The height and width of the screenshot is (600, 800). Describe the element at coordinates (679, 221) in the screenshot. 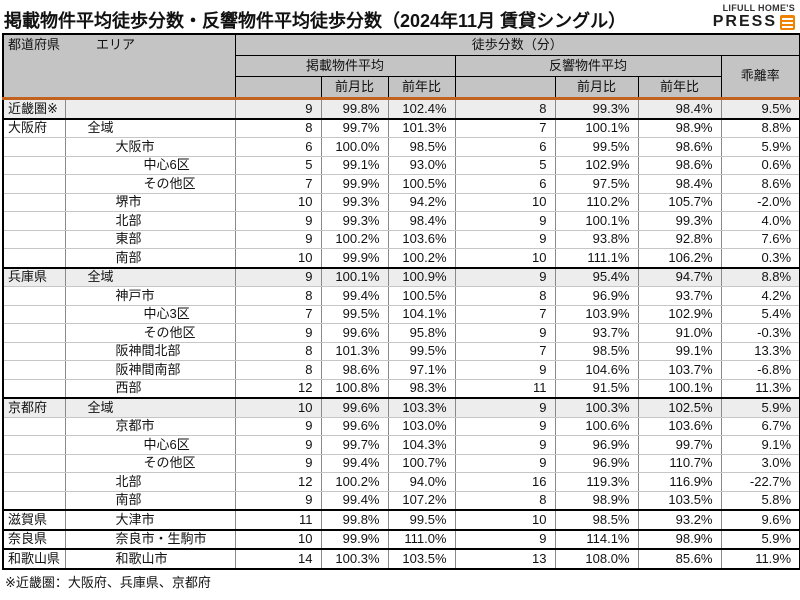

I see `response-yoy-cell: 99.3%` at that location.